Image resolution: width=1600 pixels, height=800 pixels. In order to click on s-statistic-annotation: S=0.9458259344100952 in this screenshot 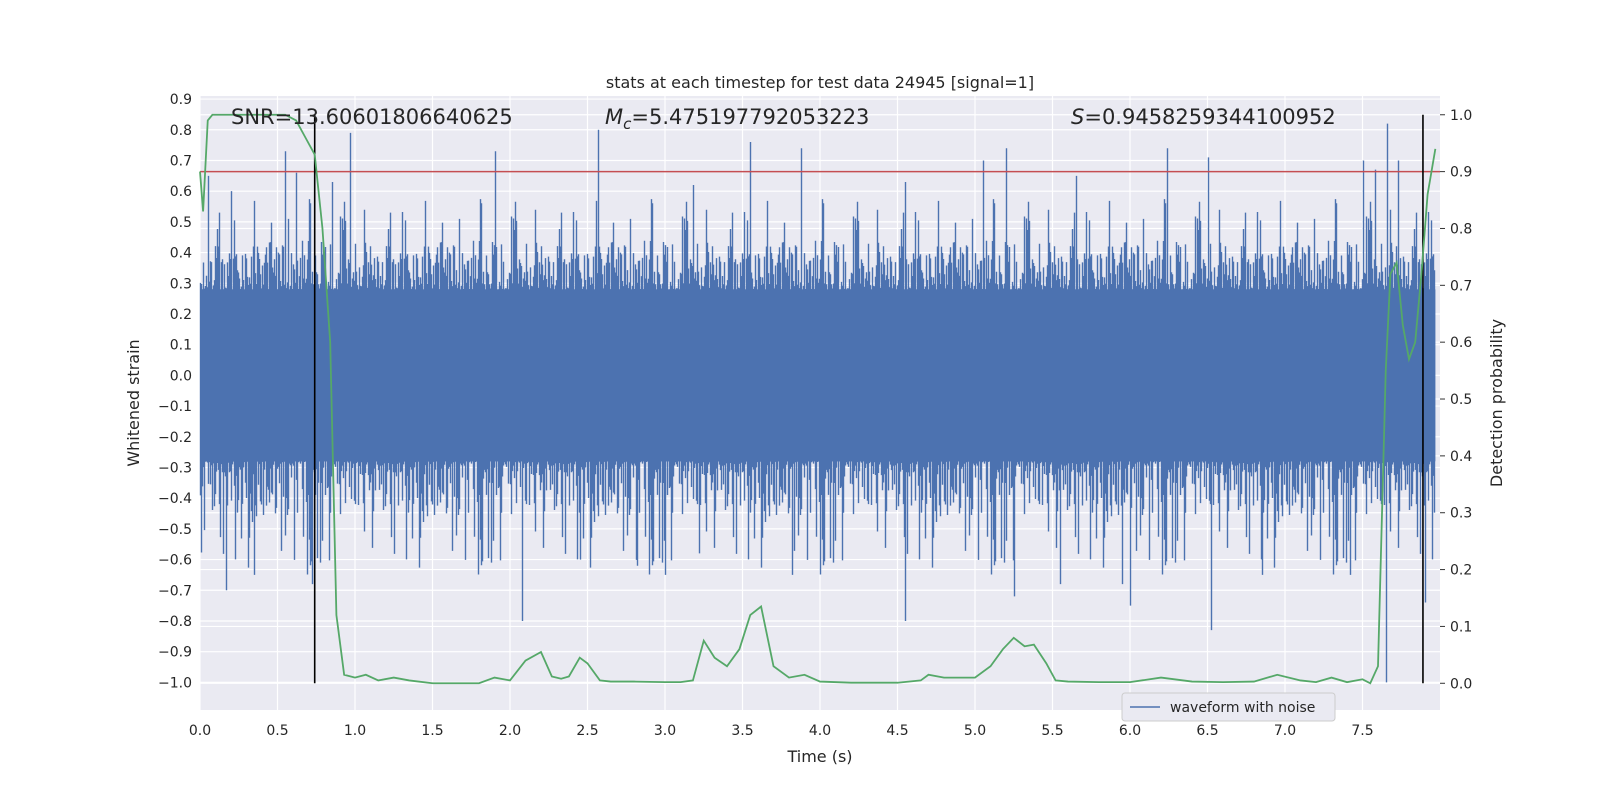, I will do `click(1203, 117)`.